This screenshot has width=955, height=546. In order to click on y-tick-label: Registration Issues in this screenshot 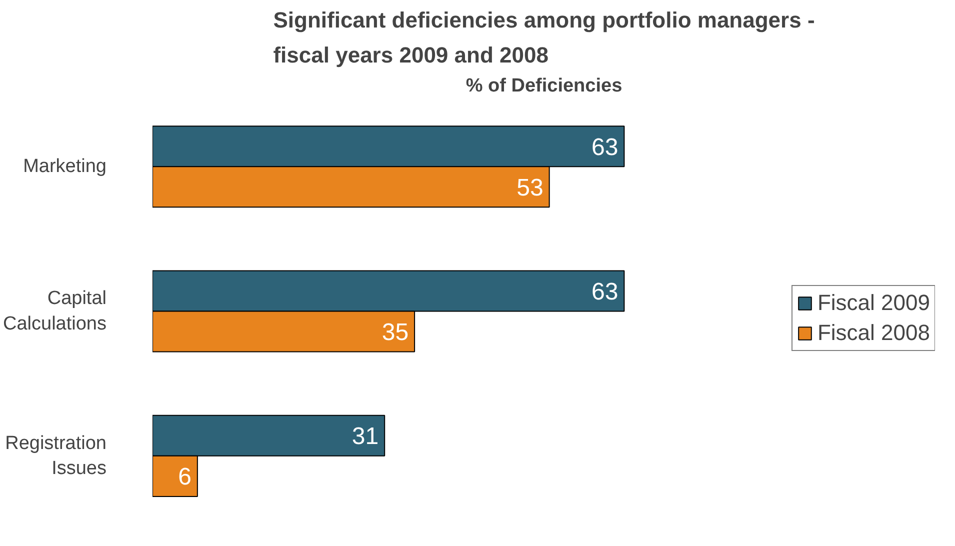, I will do `click(56, 456)`.